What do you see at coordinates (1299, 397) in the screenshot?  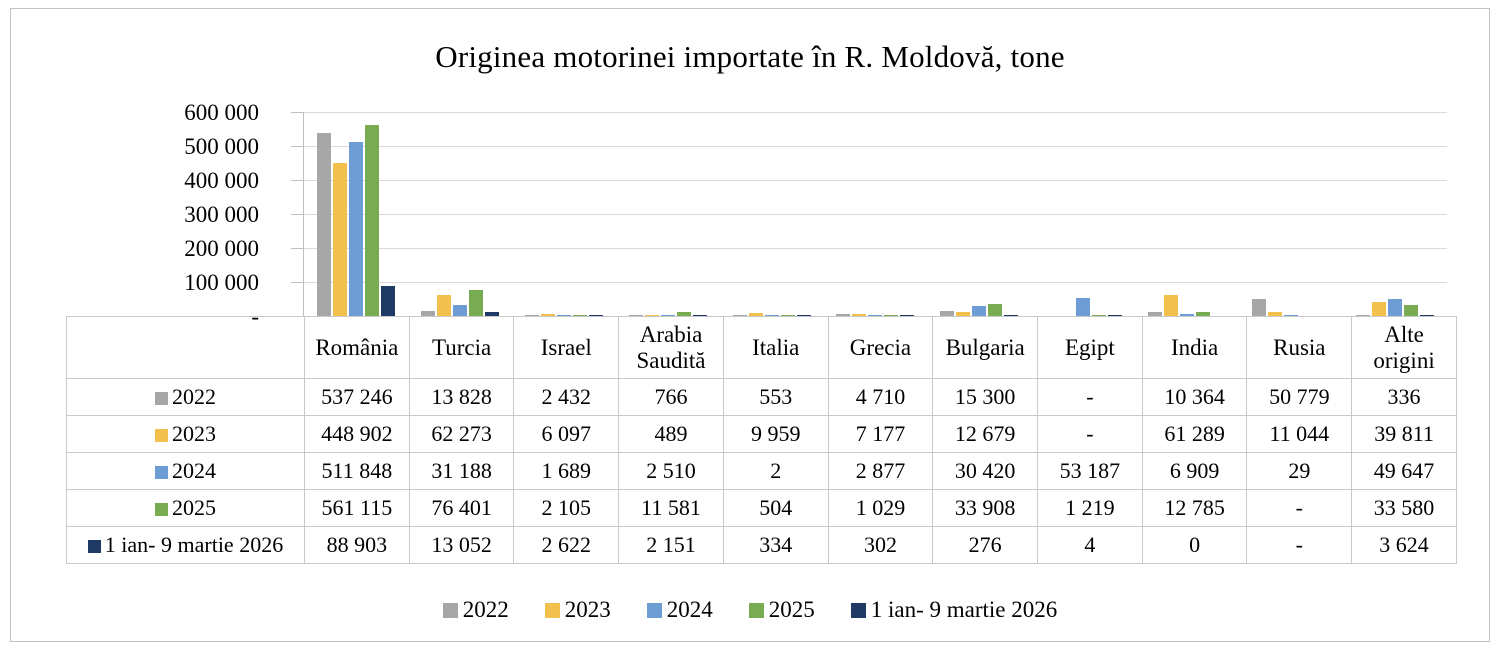 I see `value-cell: 50 779` at bounding box center [1299, 397].